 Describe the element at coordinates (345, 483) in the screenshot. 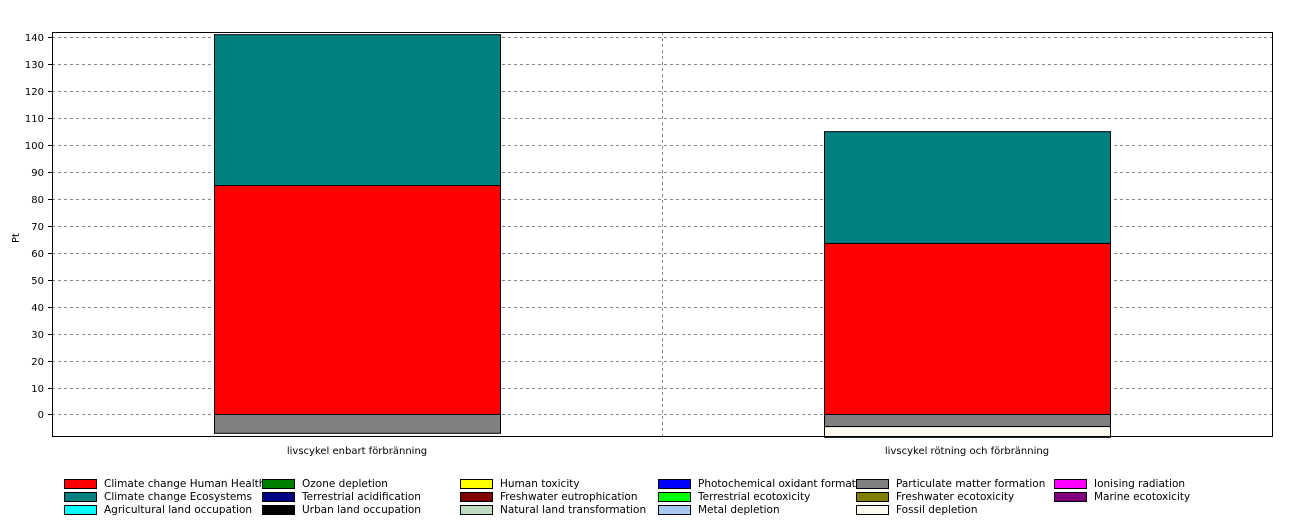

I see `legend-label: Ozone depletion` at that location.